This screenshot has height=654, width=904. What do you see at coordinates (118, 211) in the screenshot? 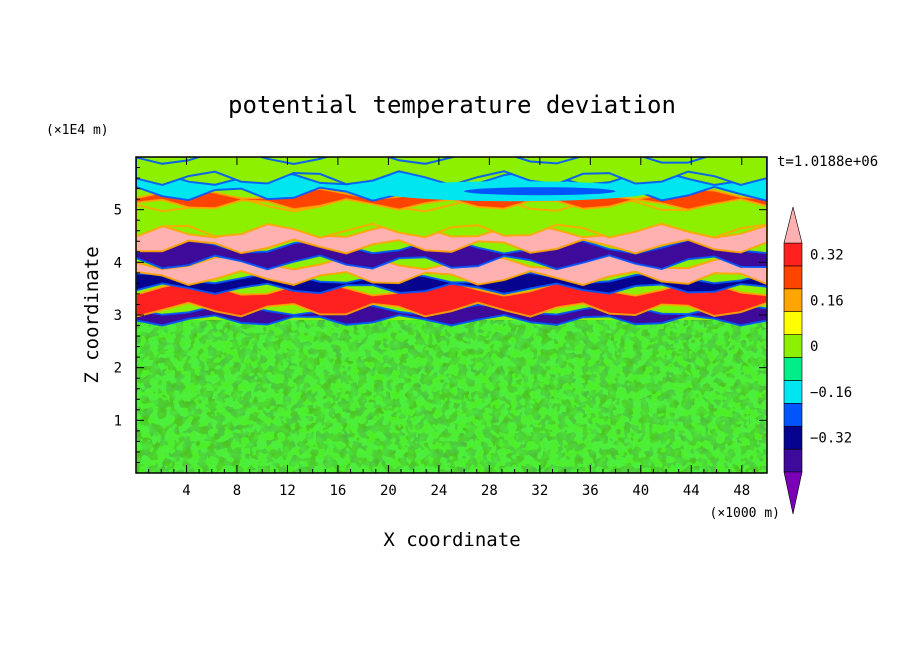
I see `y-tick-label: 5` at bounding box center [118, 211].